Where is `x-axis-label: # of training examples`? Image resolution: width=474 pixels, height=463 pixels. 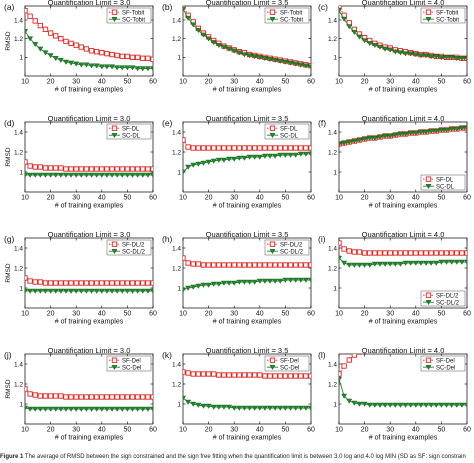 x-axis-label: # of training examples is located at coordinates (247, 90).